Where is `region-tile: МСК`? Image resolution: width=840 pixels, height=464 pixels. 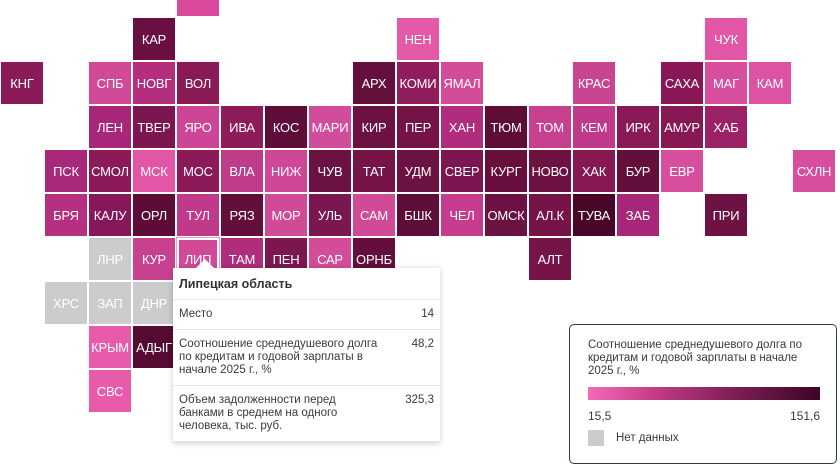
region-tile: МСК is located at coordinates (154, 171).